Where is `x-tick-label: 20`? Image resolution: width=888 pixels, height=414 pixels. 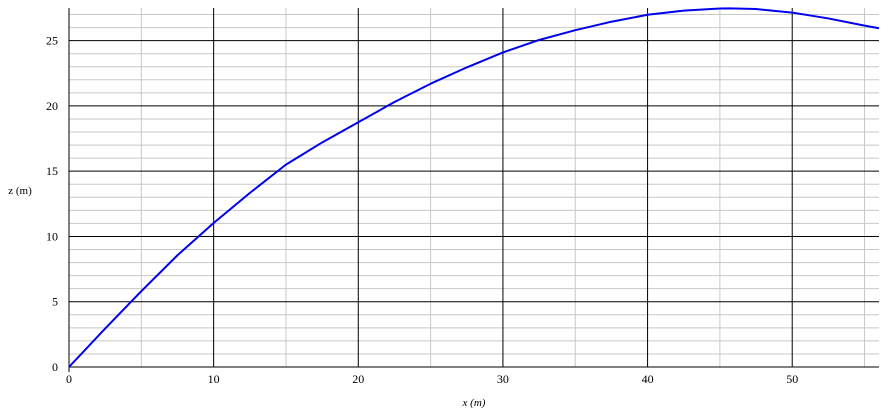
x-tick-label: 20 is located at coordinates (358, 379).